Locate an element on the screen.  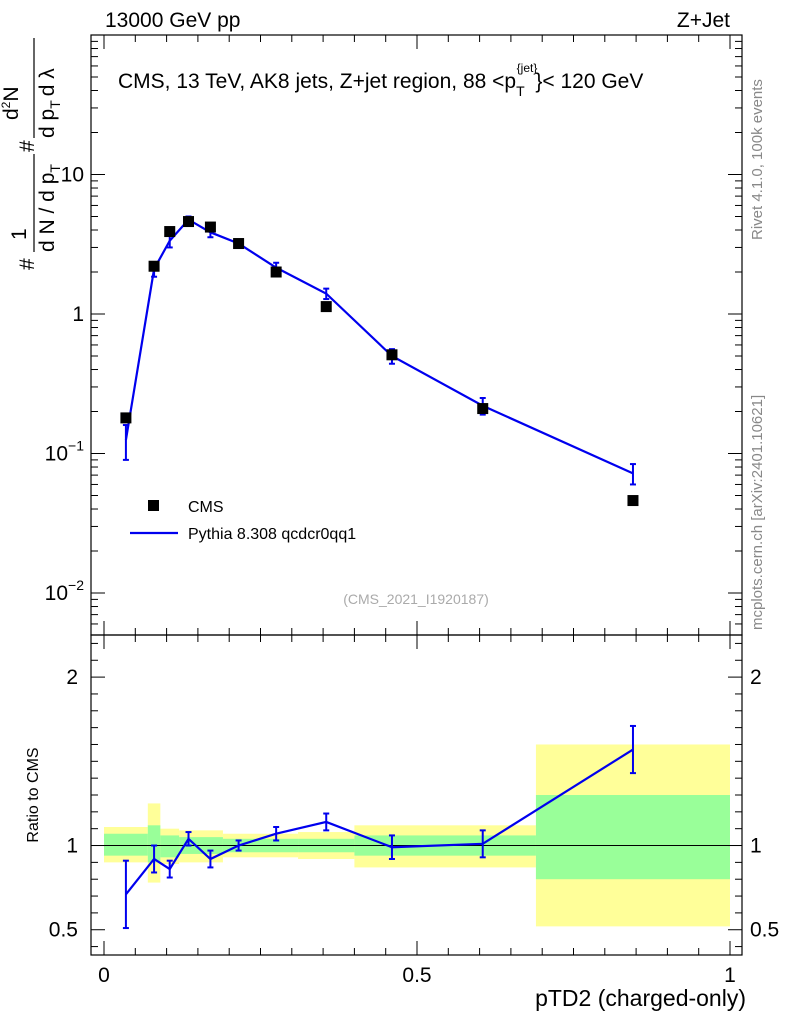
x-axis-label: pTD2 (charged-only) is located at coordinates (640, 998).